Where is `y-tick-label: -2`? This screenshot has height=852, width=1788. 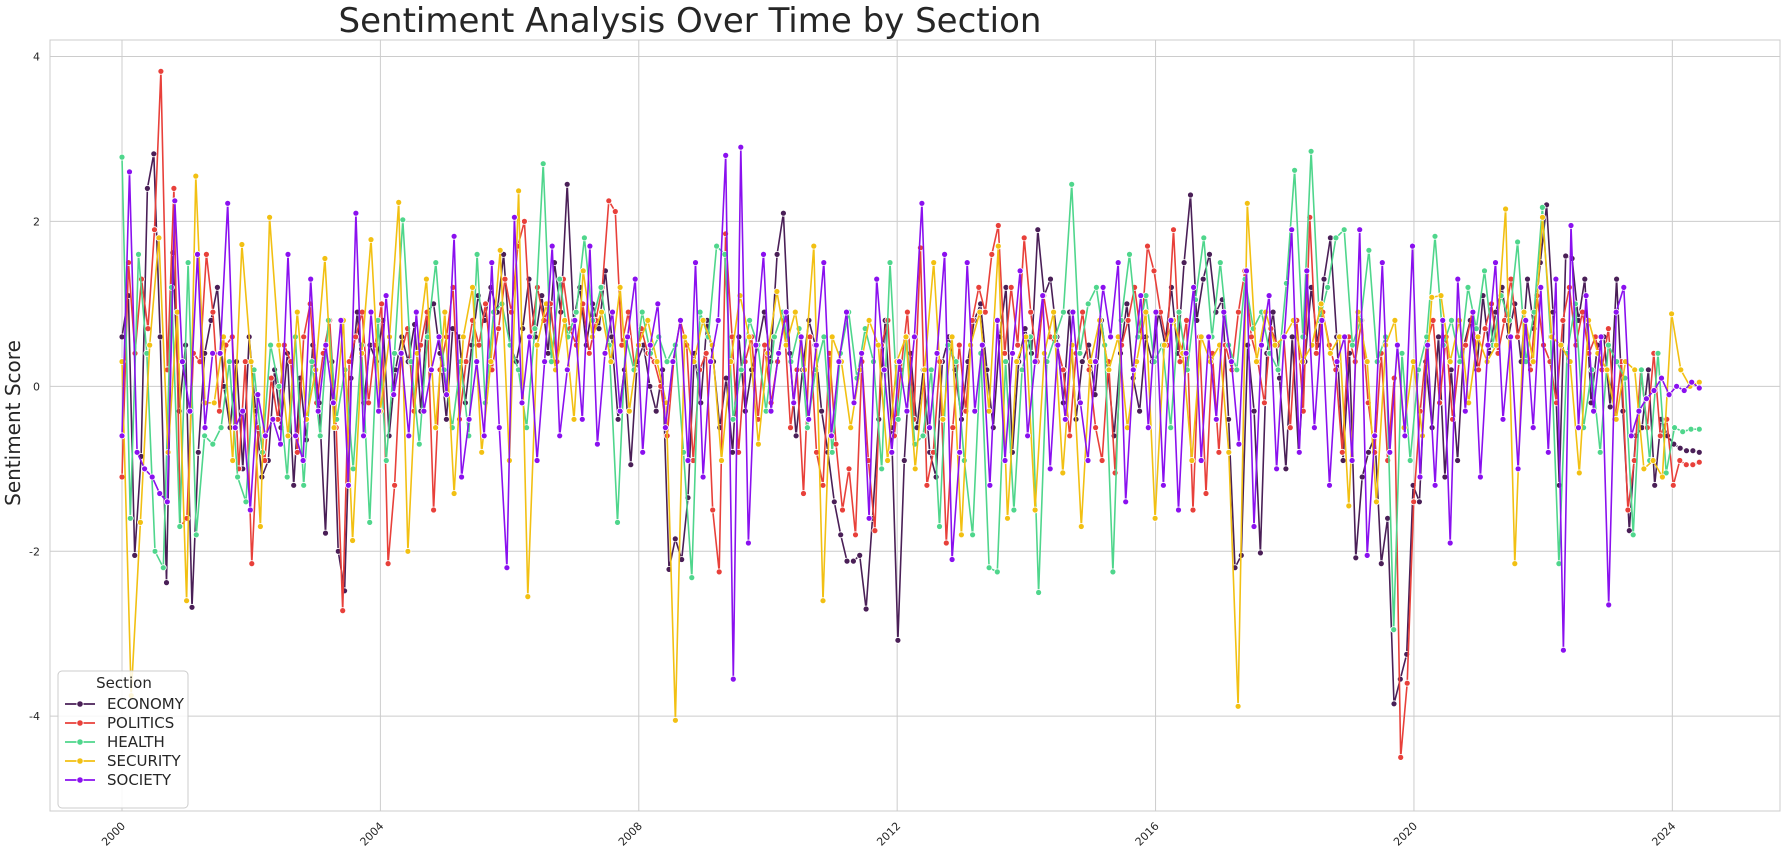
y-tick-label: -2 is located at coordinates (34, 551).